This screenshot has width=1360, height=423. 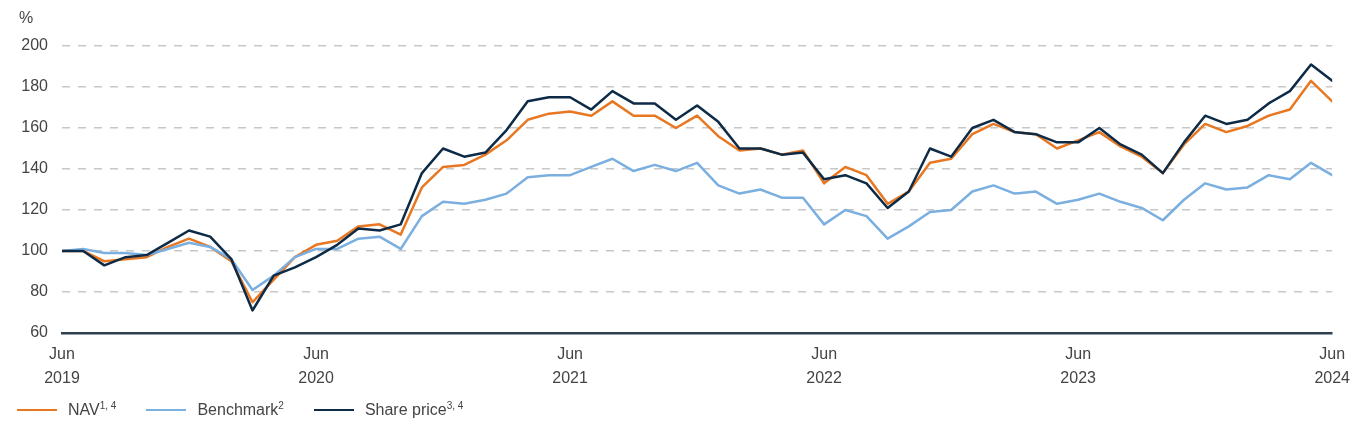 I want to click on y-tick-label: 80, so click(x=39, y=291).